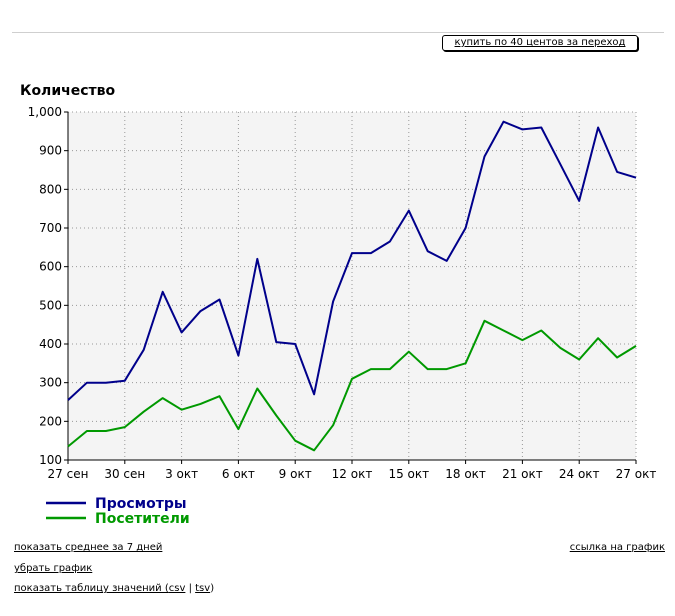  I want to click on csv-link: csv, so click(177, 588).